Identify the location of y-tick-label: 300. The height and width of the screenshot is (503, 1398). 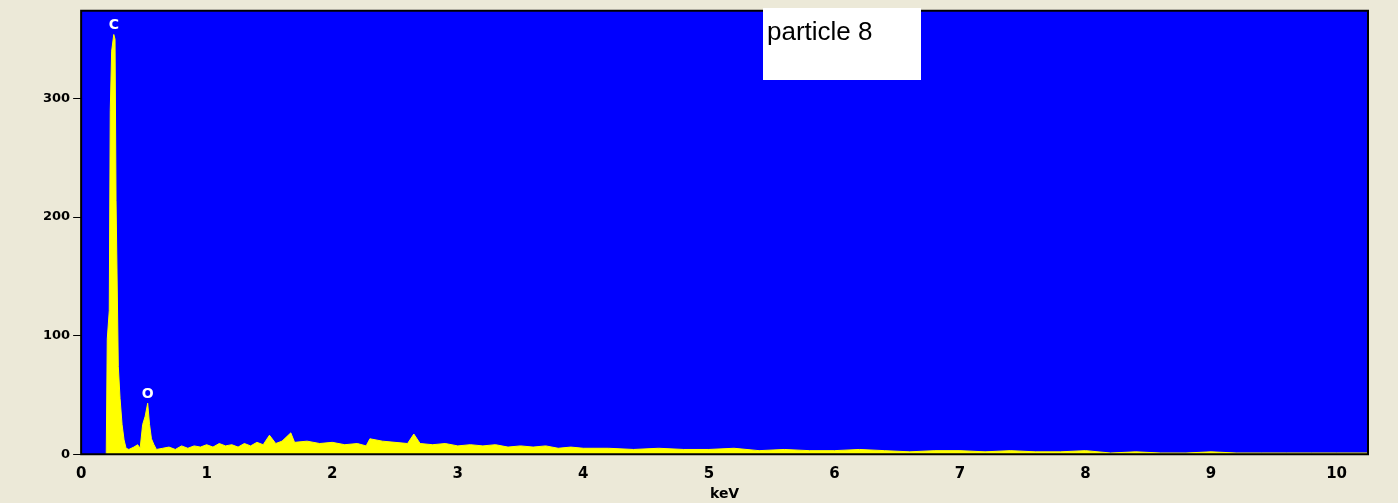
(57, 97).